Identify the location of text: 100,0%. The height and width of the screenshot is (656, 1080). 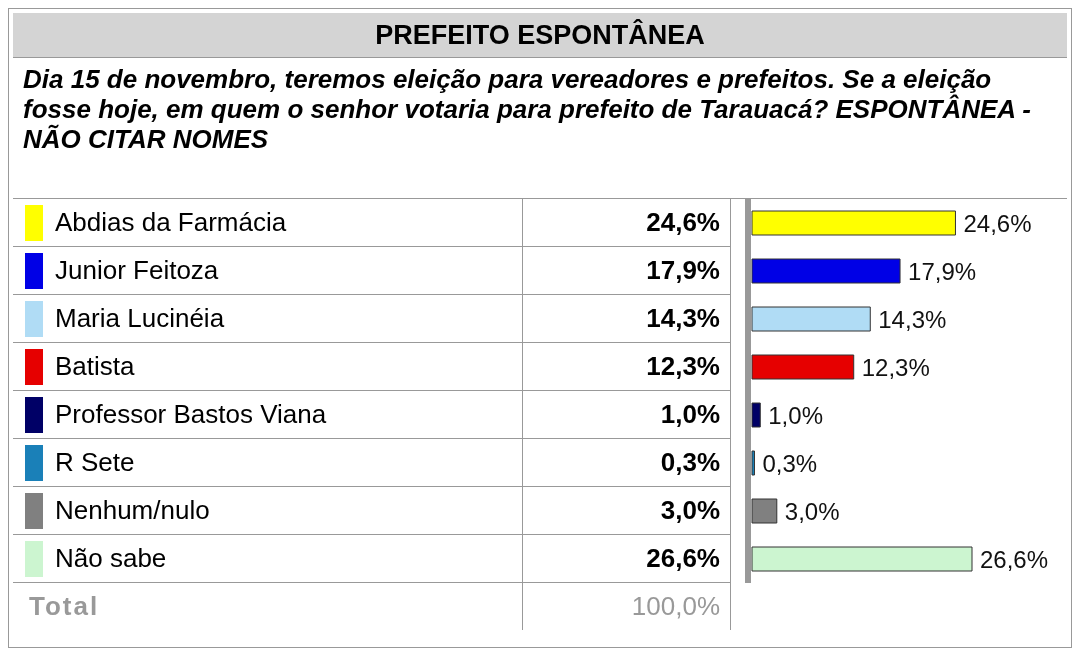
(675, 606).